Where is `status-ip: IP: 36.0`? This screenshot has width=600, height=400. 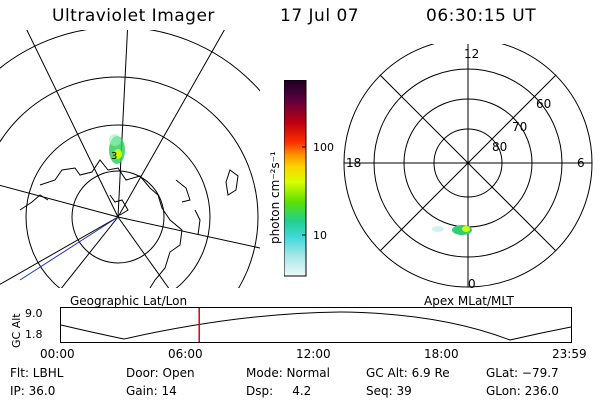
status-ip: IP: 36.0 is located at coordinates (33, 391).